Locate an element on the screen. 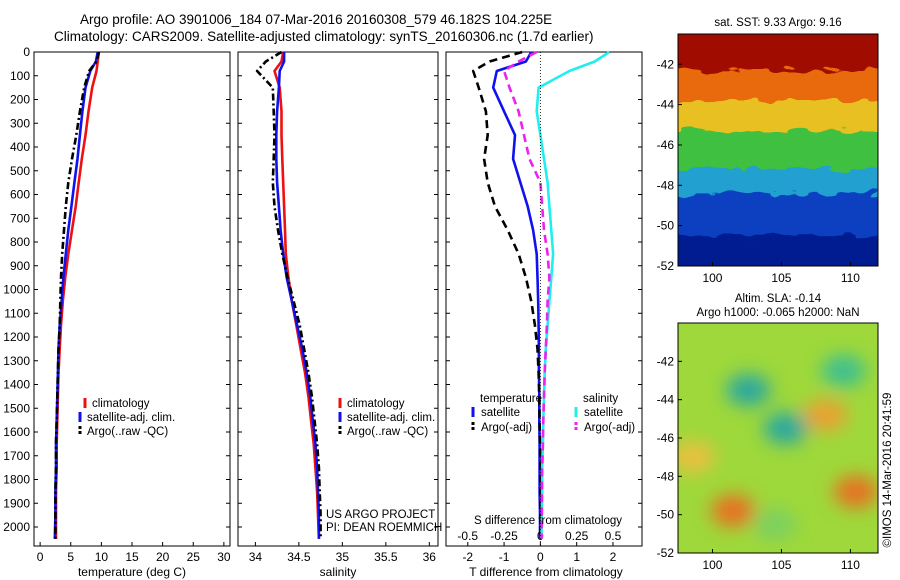 Image resolution: width=900 pixels, height=580 pixels. x-tick-label: 5 is located at coordinates (70, 557).